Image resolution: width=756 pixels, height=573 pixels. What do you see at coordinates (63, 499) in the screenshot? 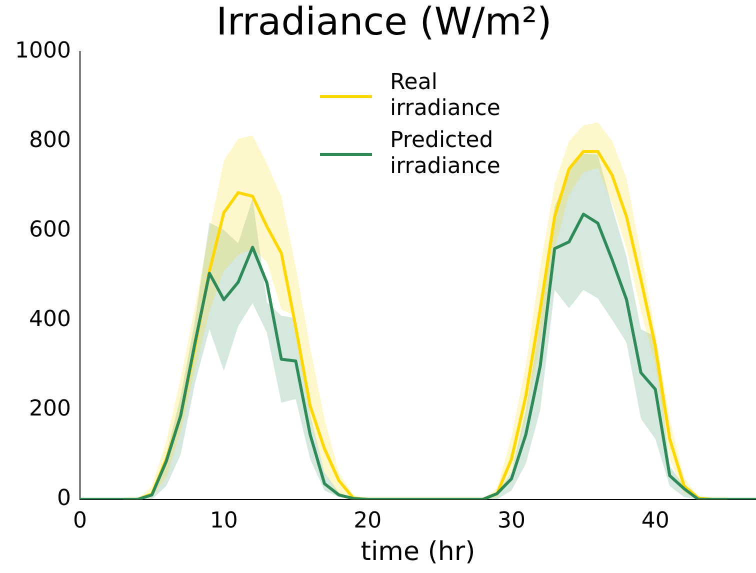
I see `y-tick-label: 0` at bounding box center [63, 499].